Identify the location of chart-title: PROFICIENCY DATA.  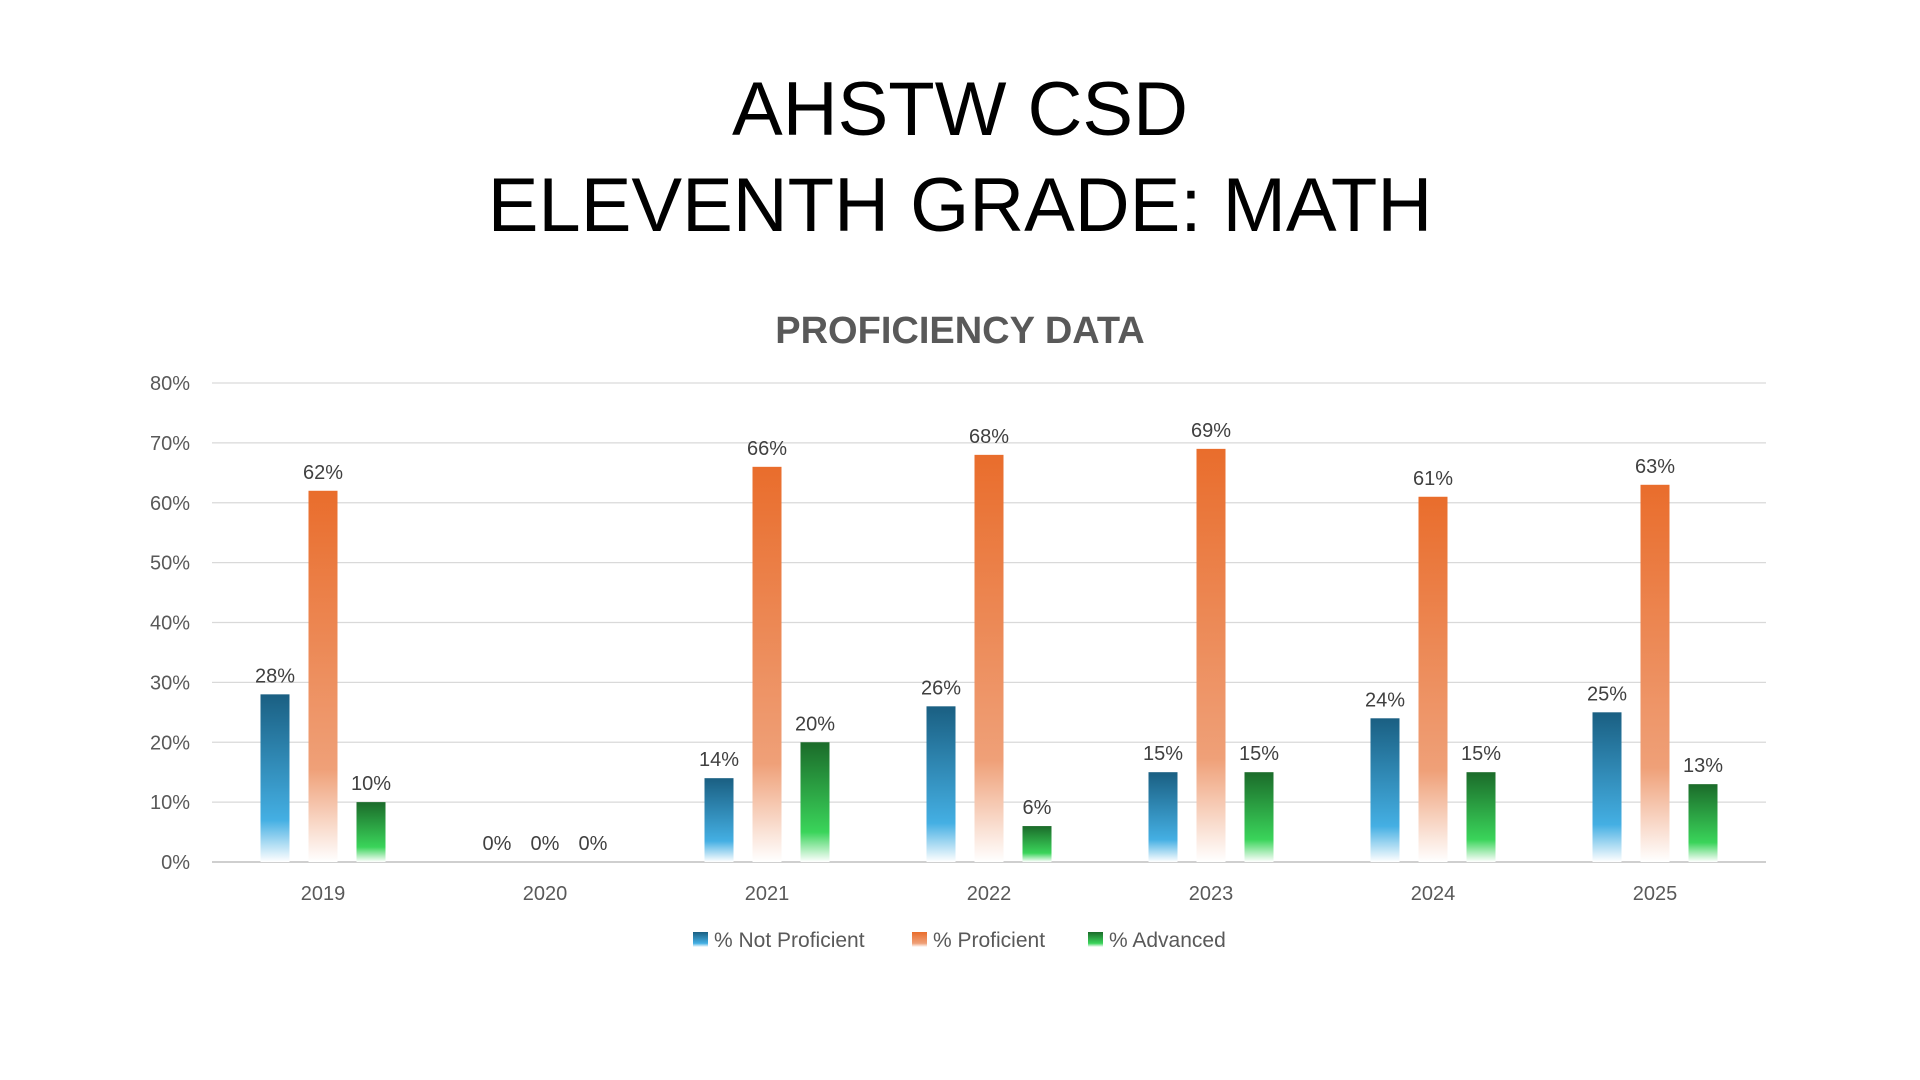
(959, 331).